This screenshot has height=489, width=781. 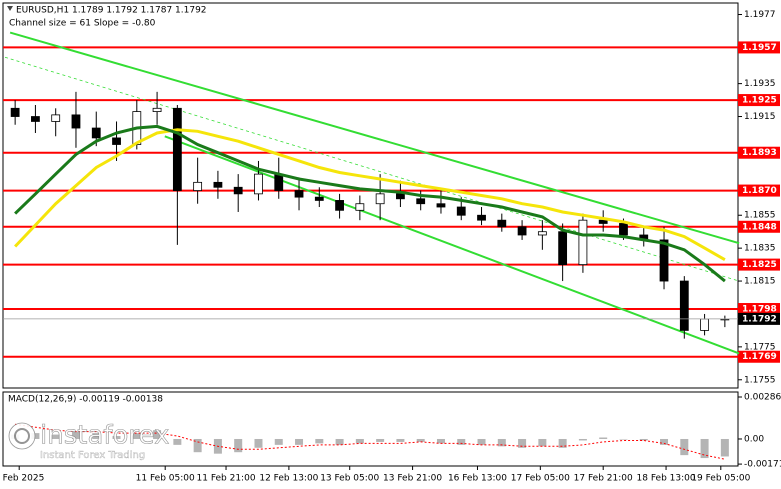 What do you see at coordinates (10, 8) in the screenshot?
I see `symbol-icon` at bounding box center [10, 8].